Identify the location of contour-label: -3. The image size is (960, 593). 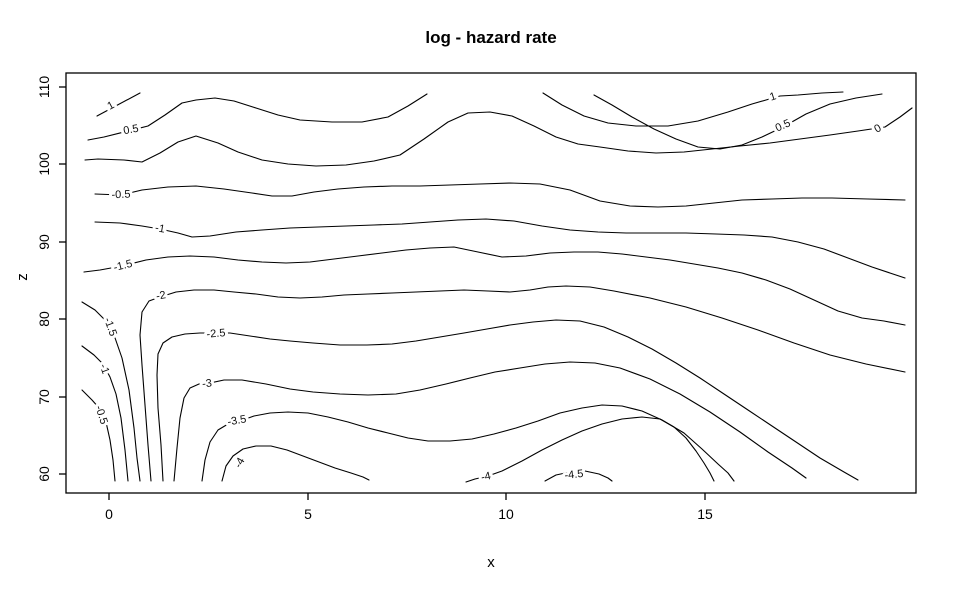
(206, 383).